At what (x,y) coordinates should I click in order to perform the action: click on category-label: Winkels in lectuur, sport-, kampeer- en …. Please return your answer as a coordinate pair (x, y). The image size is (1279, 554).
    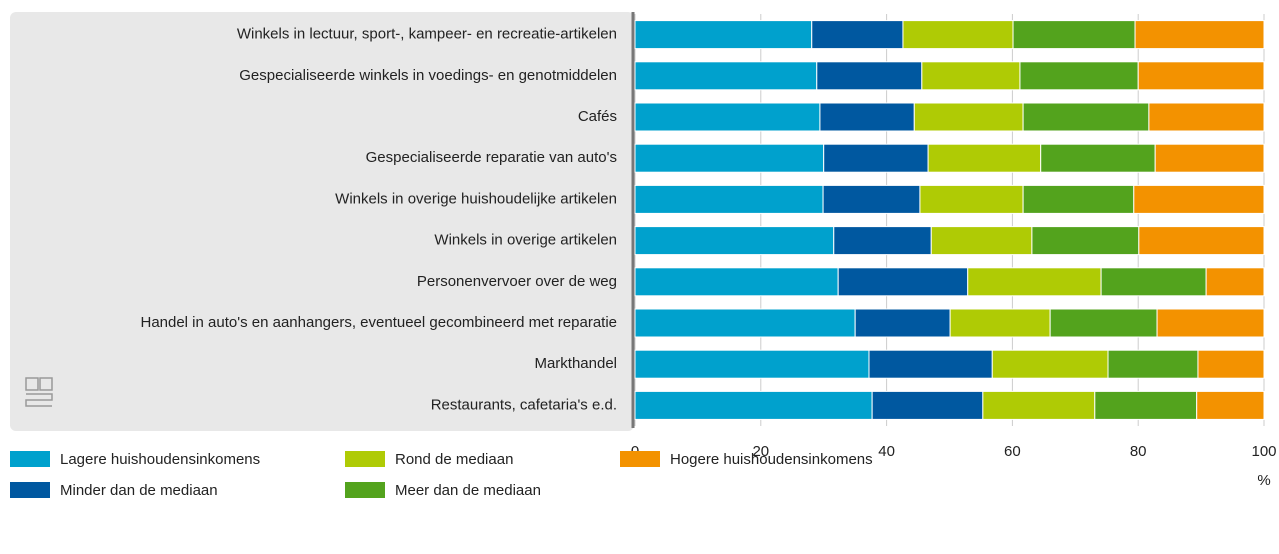
    Looking at the image, I should click on (427, 34).